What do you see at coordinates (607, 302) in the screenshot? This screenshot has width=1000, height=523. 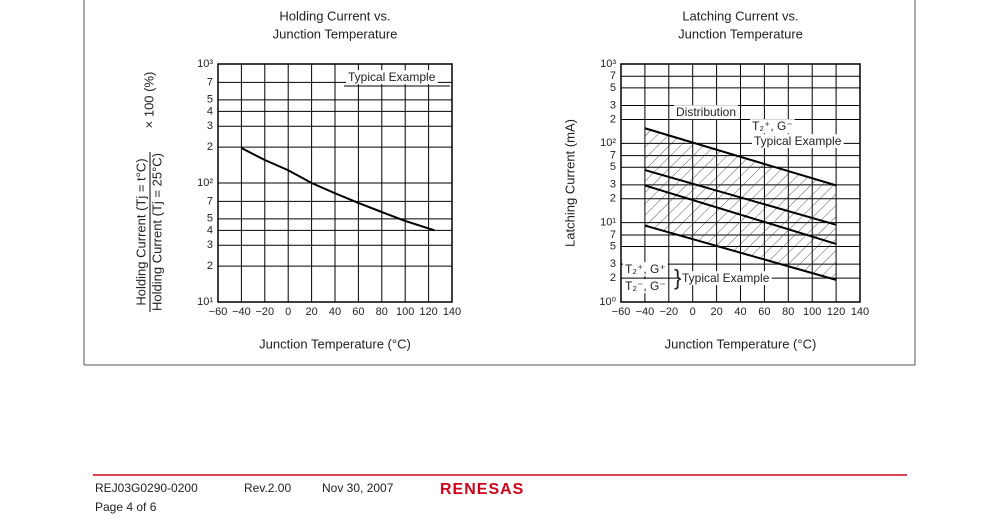 I see `y-tick-label: 10⁰` at bounding box center [607, 302].